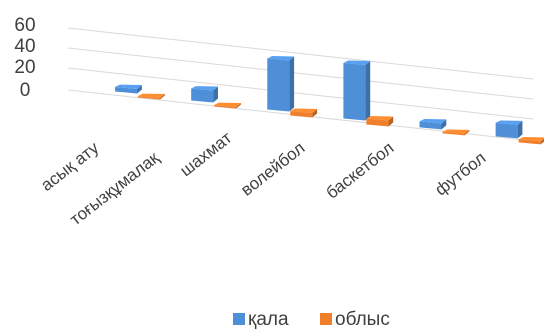 The width and height of the screenshot is (544, 334). Describe the element at coordinates (268, 319) in the screenshot. I see `legend-label: қала` at that location.